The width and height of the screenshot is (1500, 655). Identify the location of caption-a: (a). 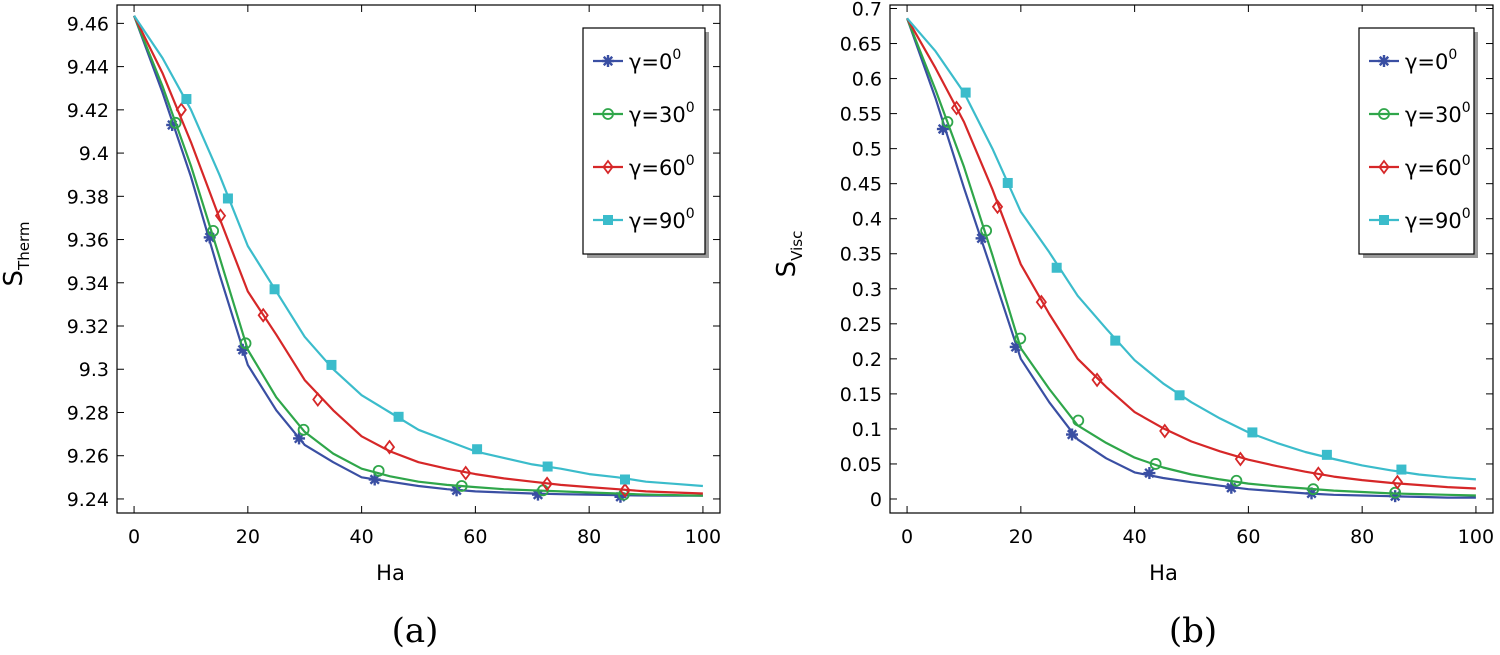
(415, 631).